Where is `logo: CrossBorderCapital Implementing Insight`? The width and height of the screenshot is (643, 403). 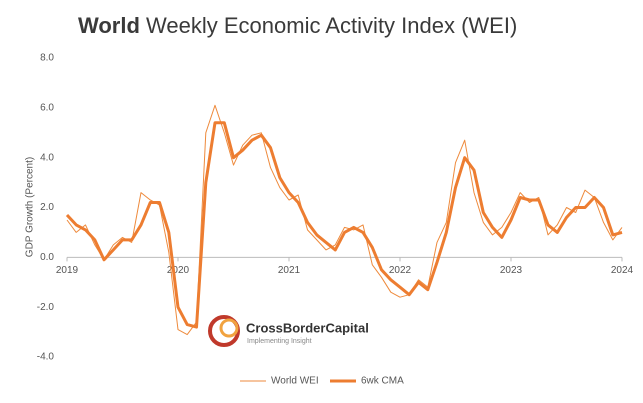 logo: CrossBorderCapital Implementing Insight is located at coordinates (288, 331).